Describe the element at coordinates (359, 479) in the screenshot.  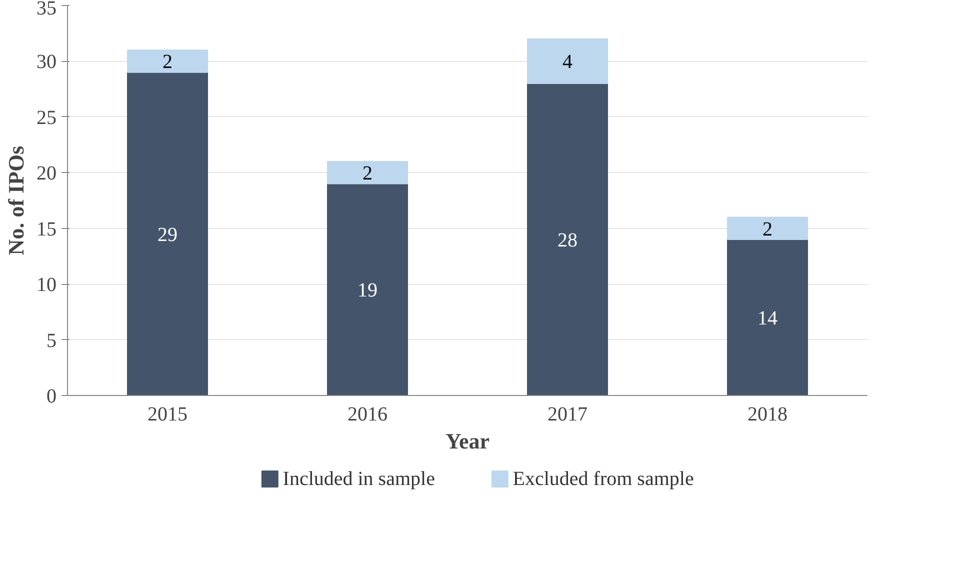
I see `legend-label: Included in sample` at that location.